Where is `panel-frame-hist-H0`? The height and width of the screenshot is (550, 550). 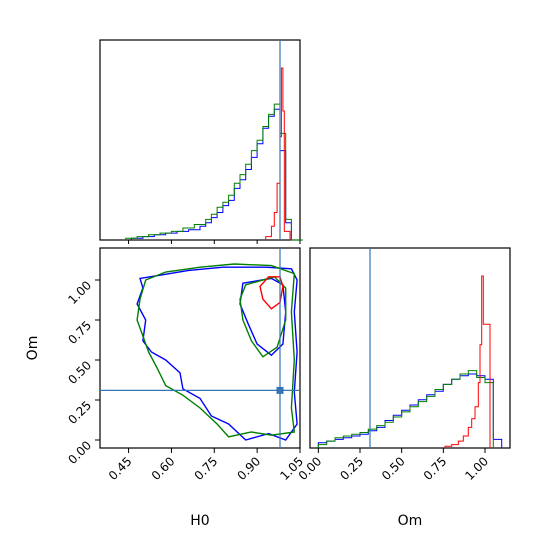 panel-frame-hist-H0 is located at coordinates (200, 140).